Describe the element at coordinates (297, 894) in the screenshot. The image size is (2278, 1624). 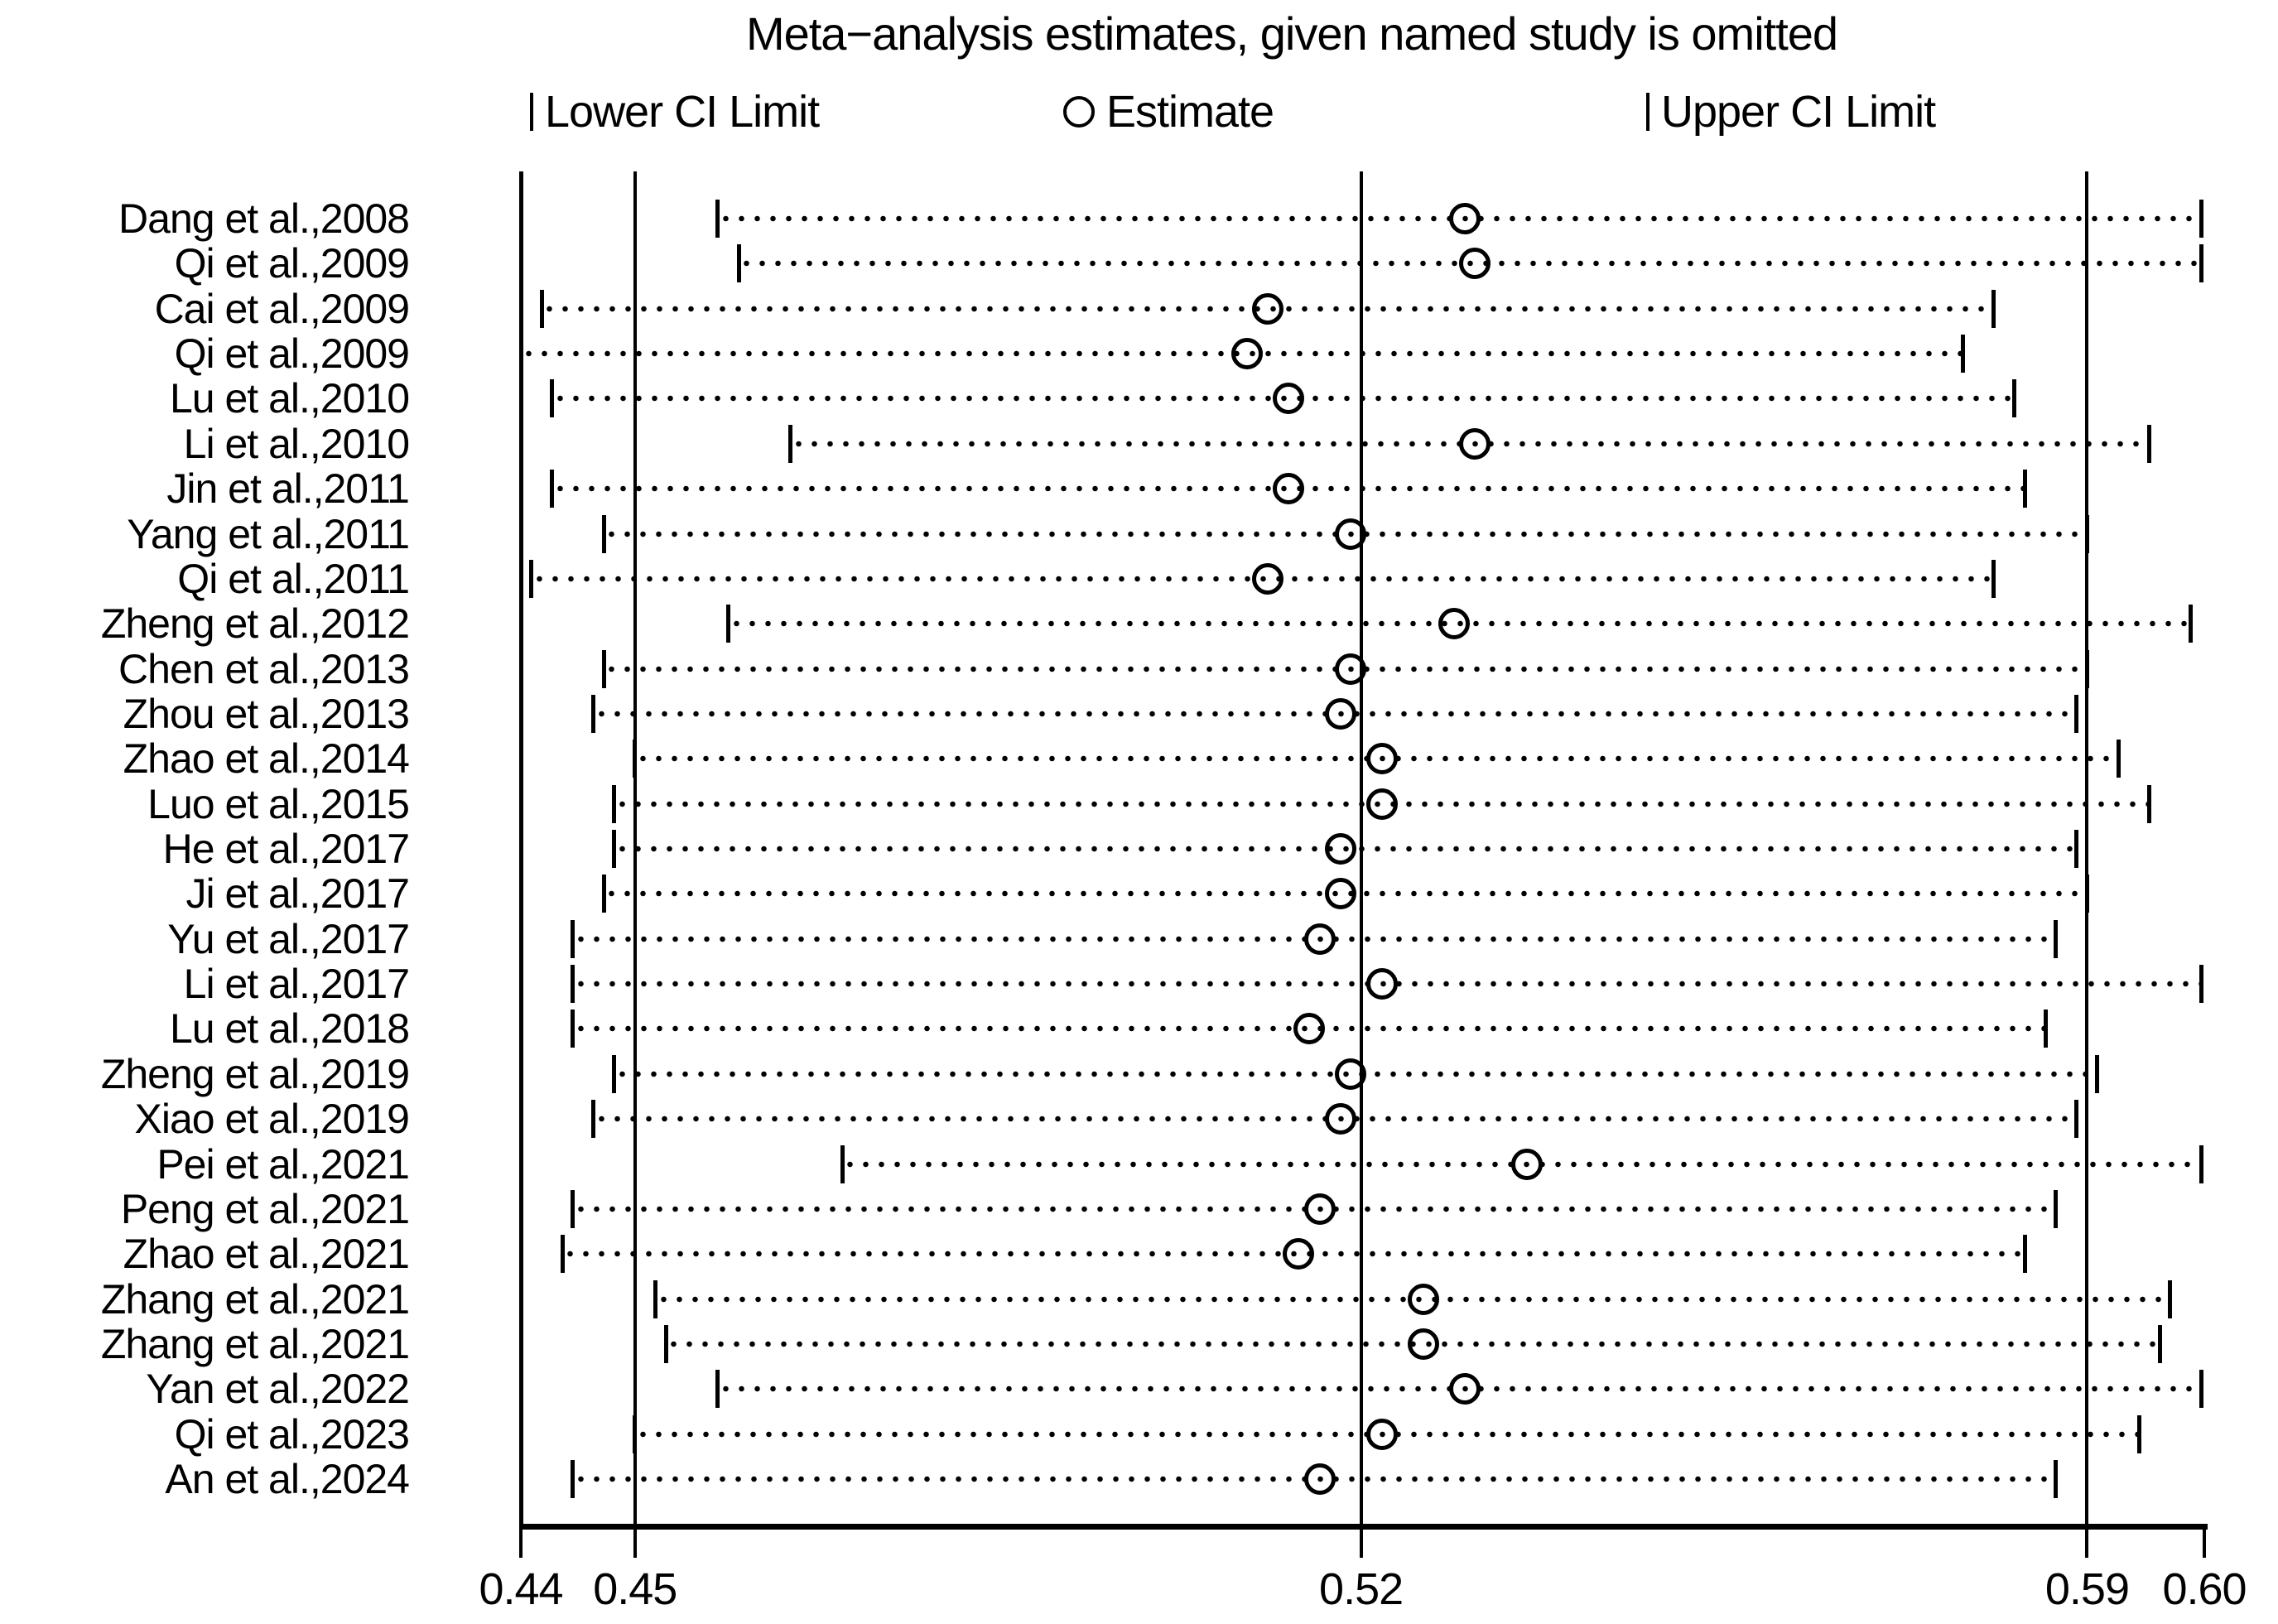
I see `study-label: Ji et al.,2017` at that location.